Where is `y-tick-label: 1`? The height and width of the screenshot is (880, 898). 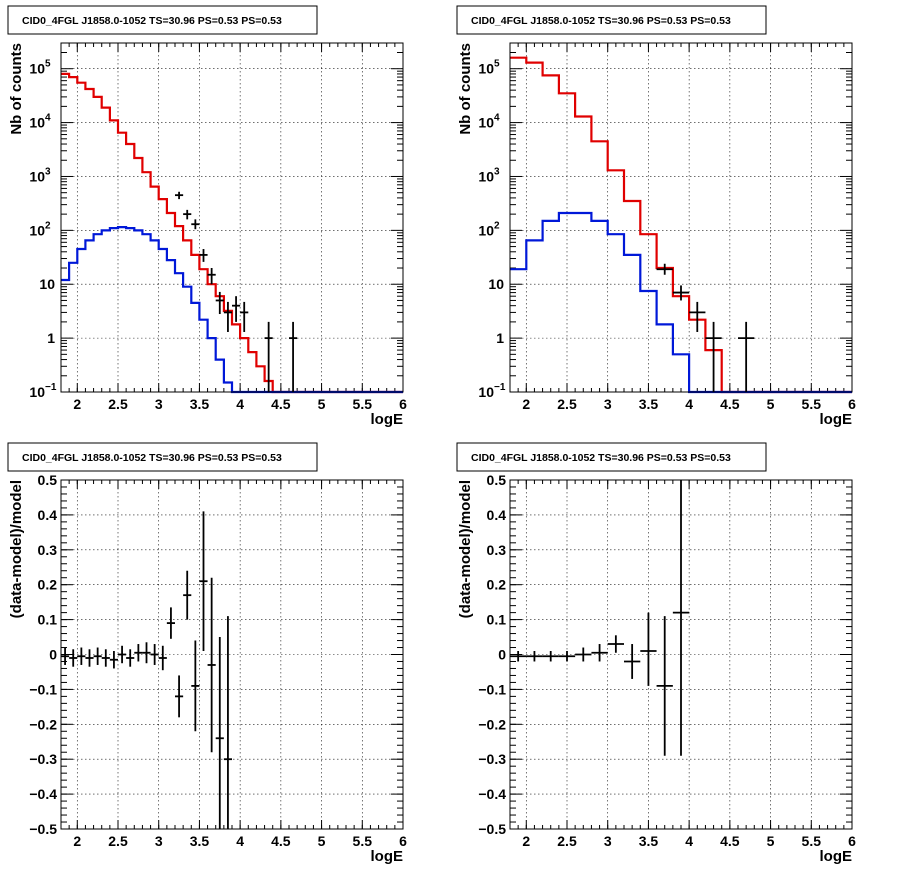 y-tick-label: 1 is located at coordinates (500, 338).